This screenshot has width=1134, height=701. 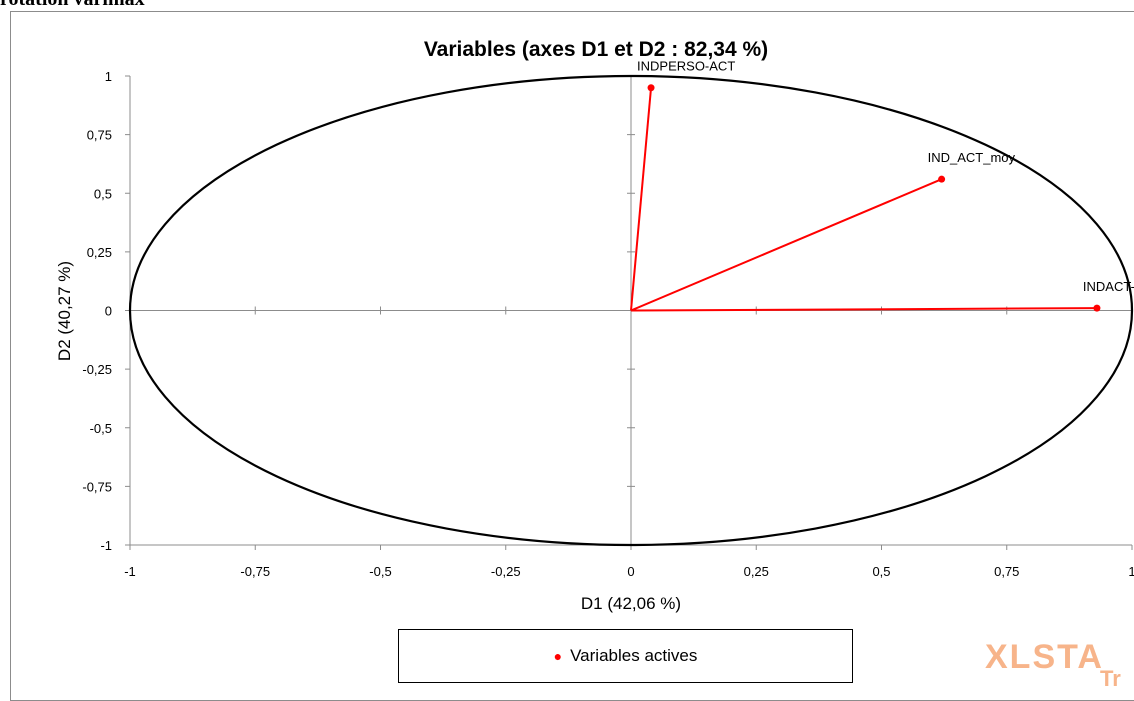 What do you see at coordinates (881, 571) in the screenshot?
I see `x-tick-label: 0,5` at bounding box center [881, 571].